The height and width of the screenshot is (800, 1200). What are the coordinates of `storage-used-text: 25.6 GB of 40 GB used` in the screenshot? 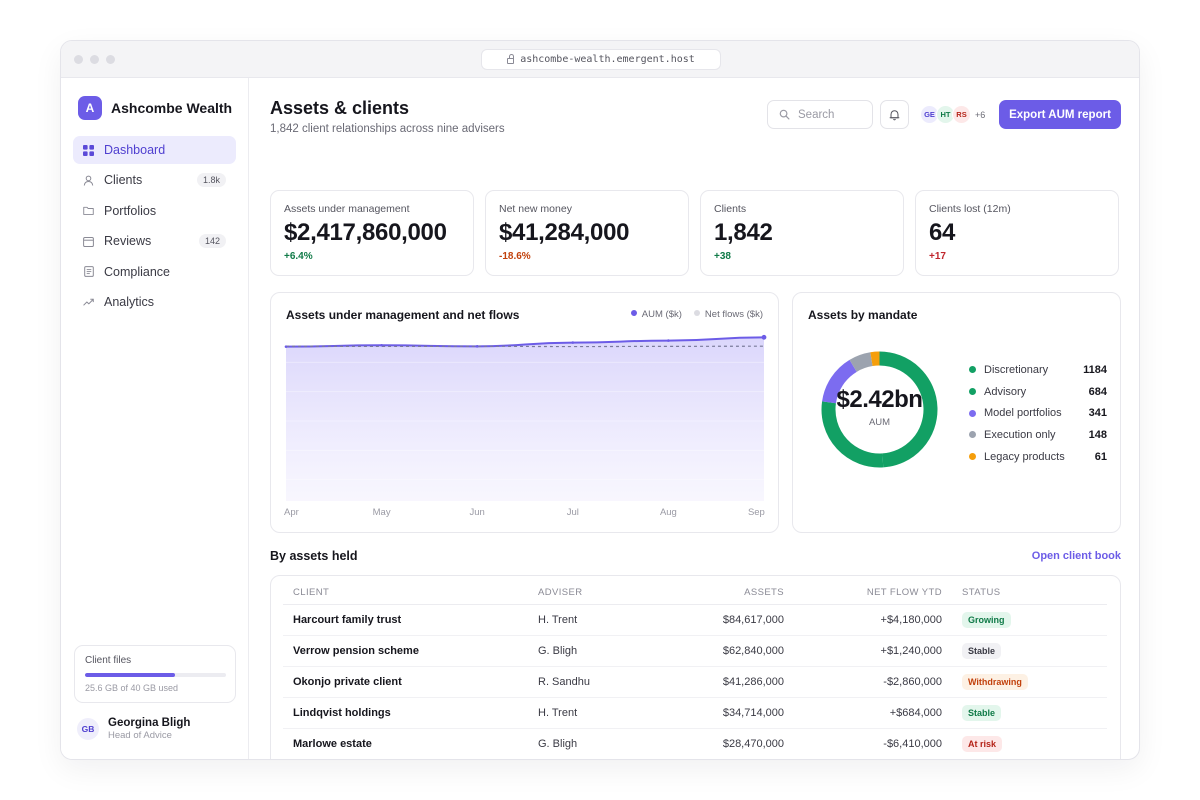 It's located at (132, 688).